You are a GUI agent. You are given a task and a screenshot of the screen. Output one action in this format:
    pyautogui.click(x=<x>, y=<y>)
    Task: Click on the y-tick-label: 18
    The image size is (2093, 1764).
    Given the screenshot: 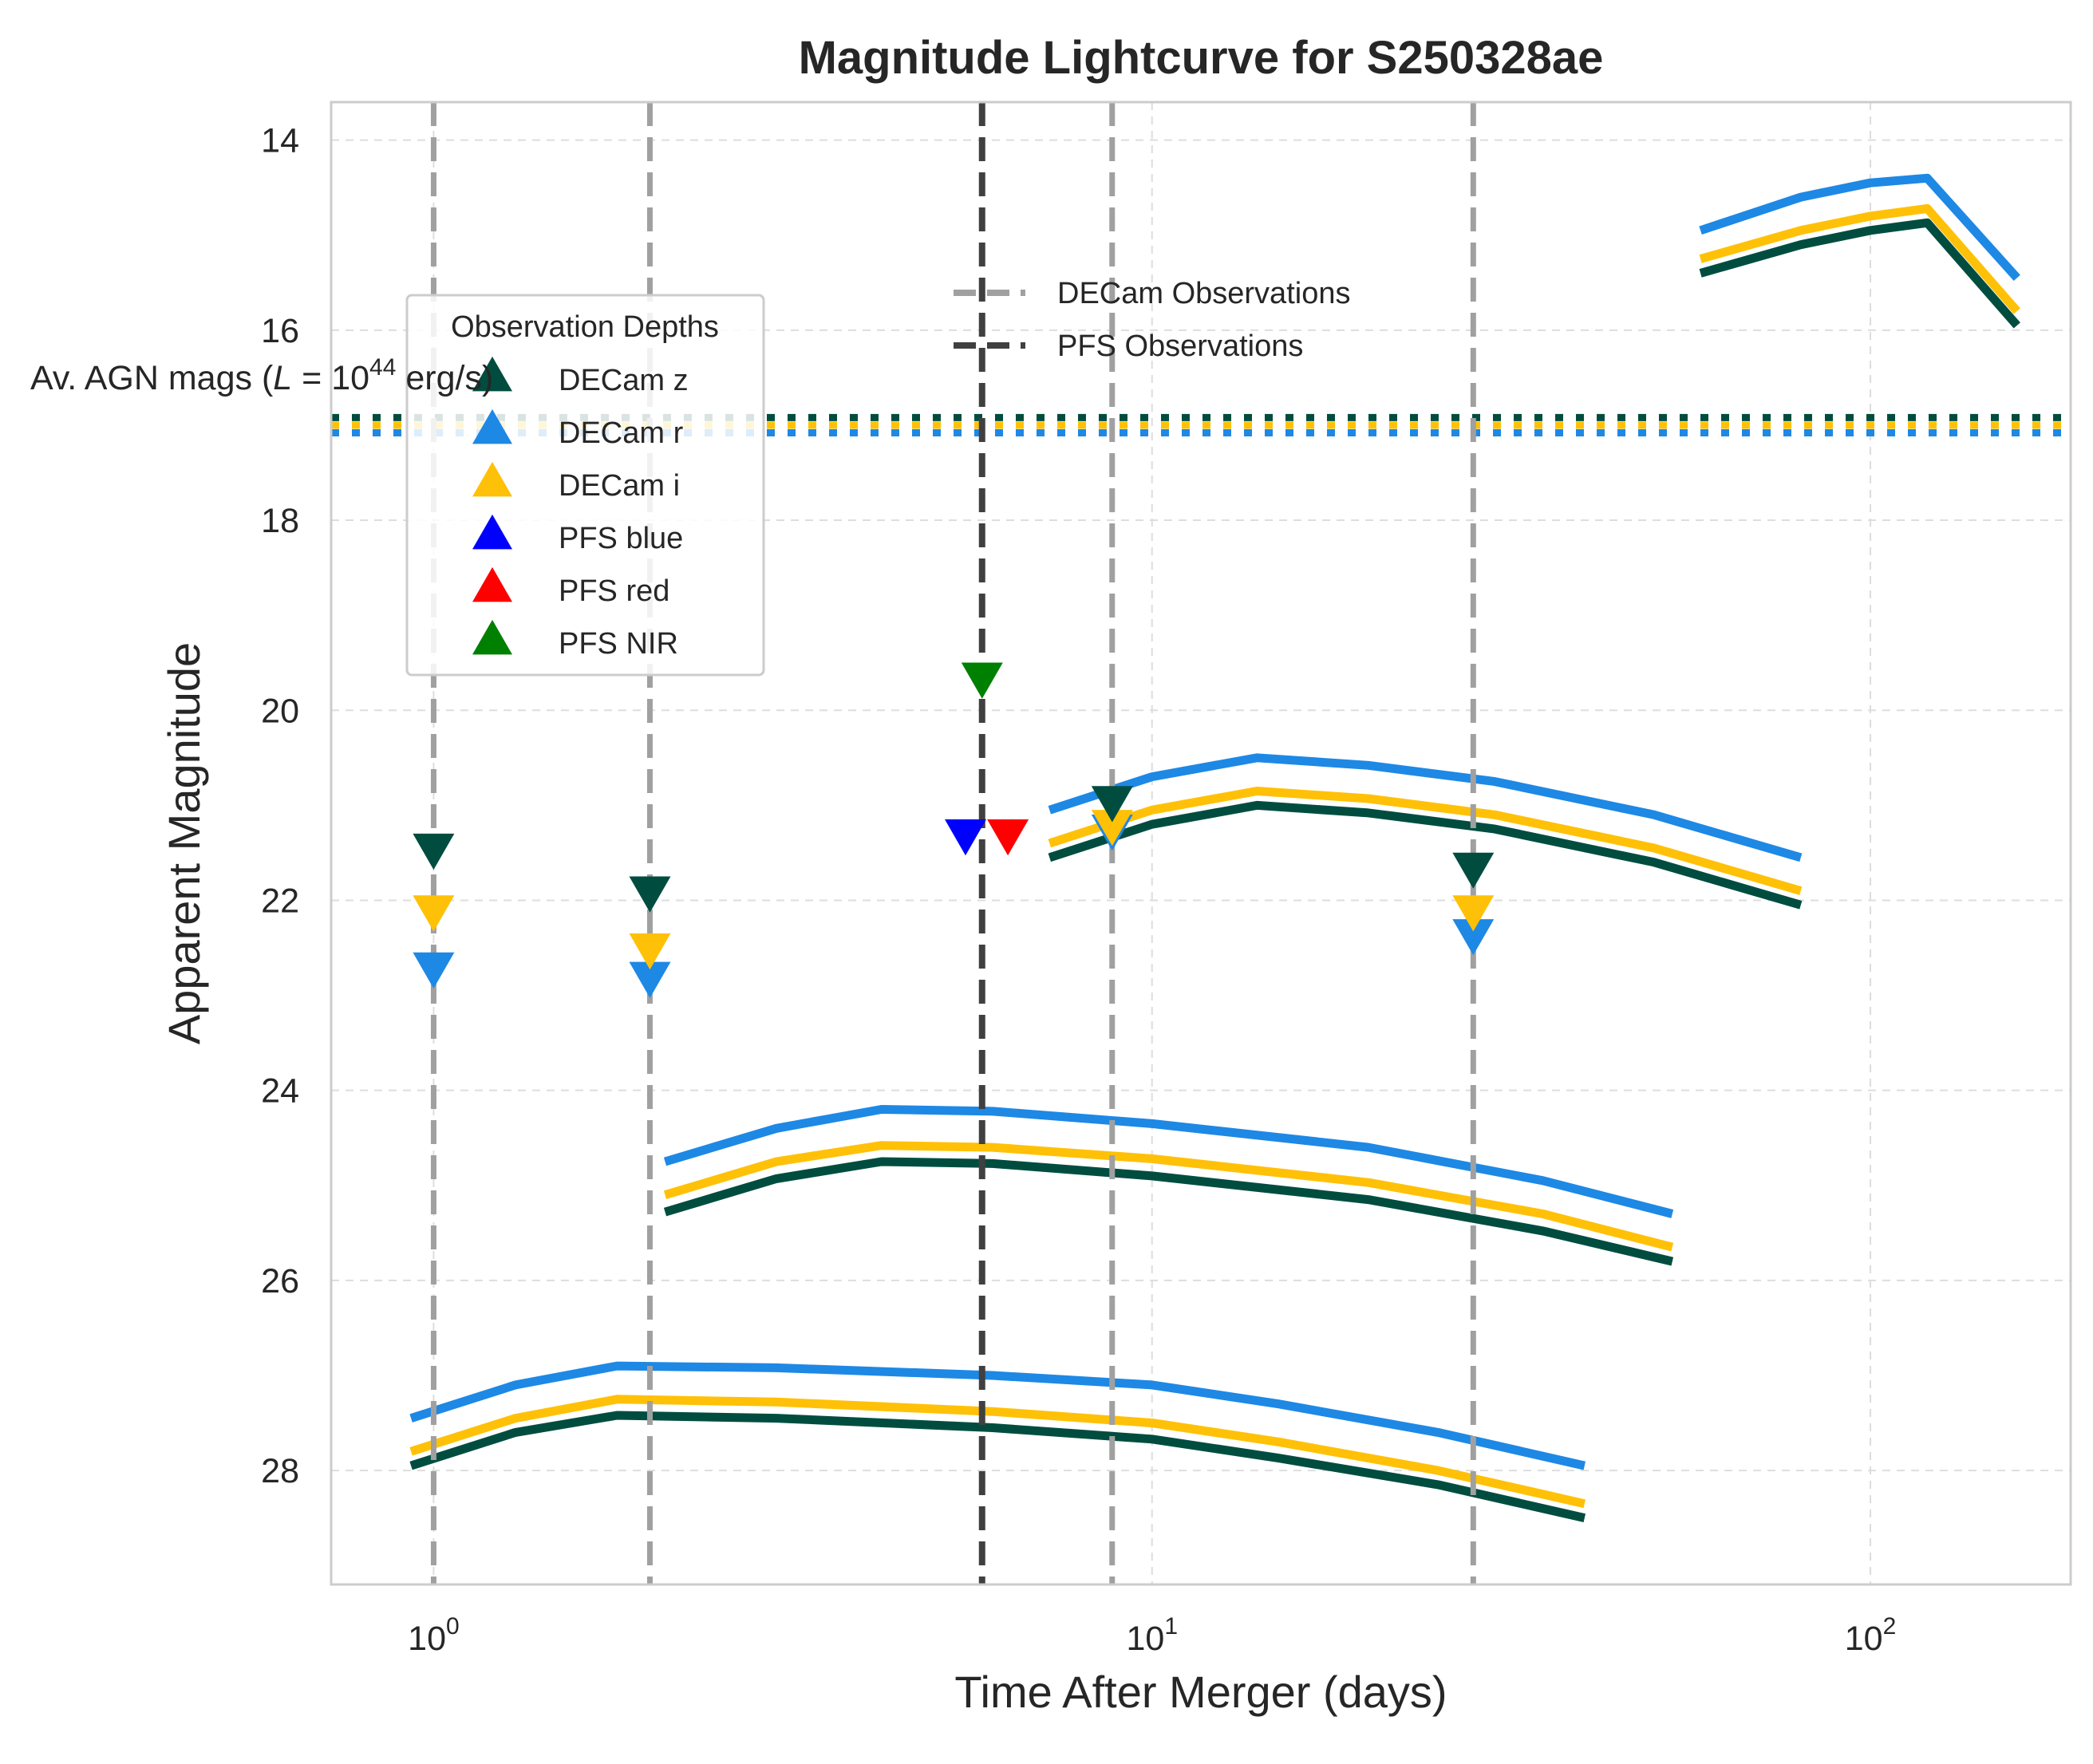 What is the action you would take?
    pyautogui.click(x=280, y=521)
    